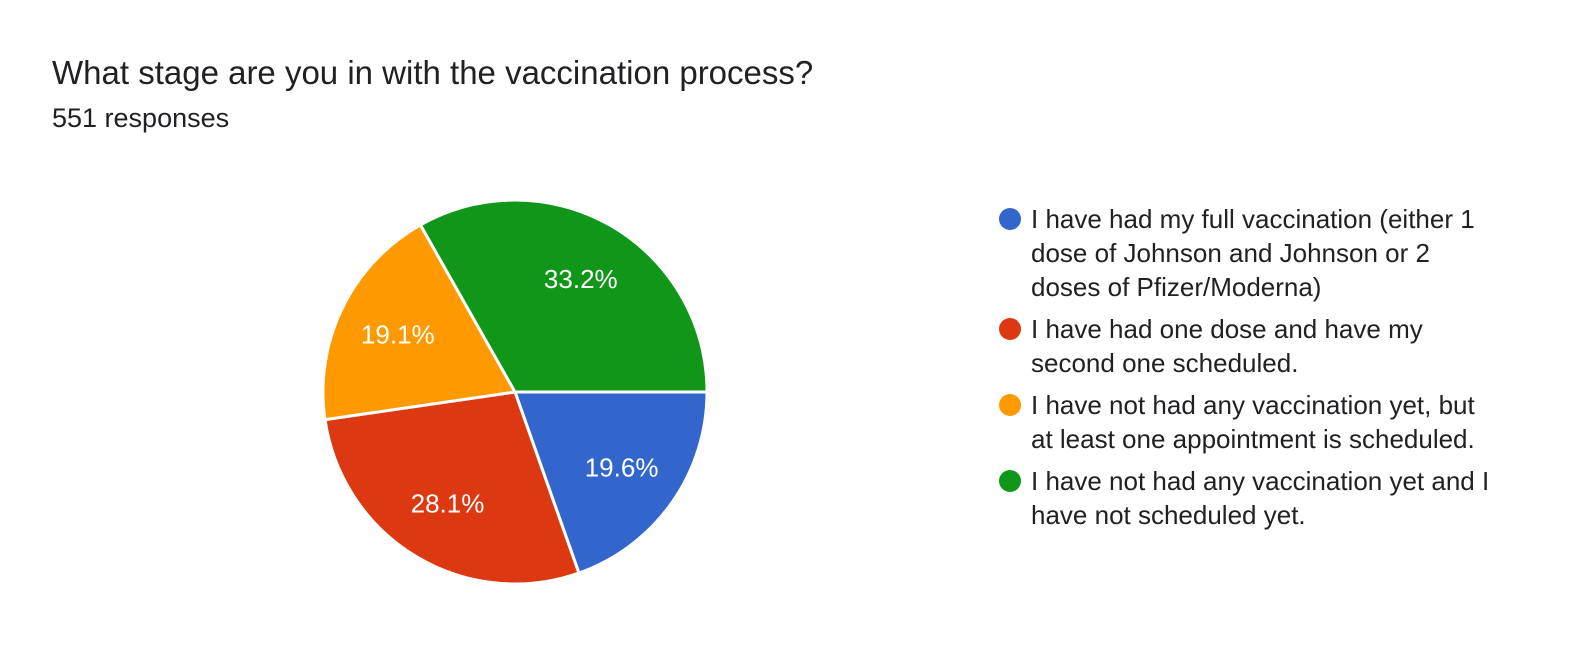  I want to click on slice-percent-label: 28.1%, so click(448, 504).